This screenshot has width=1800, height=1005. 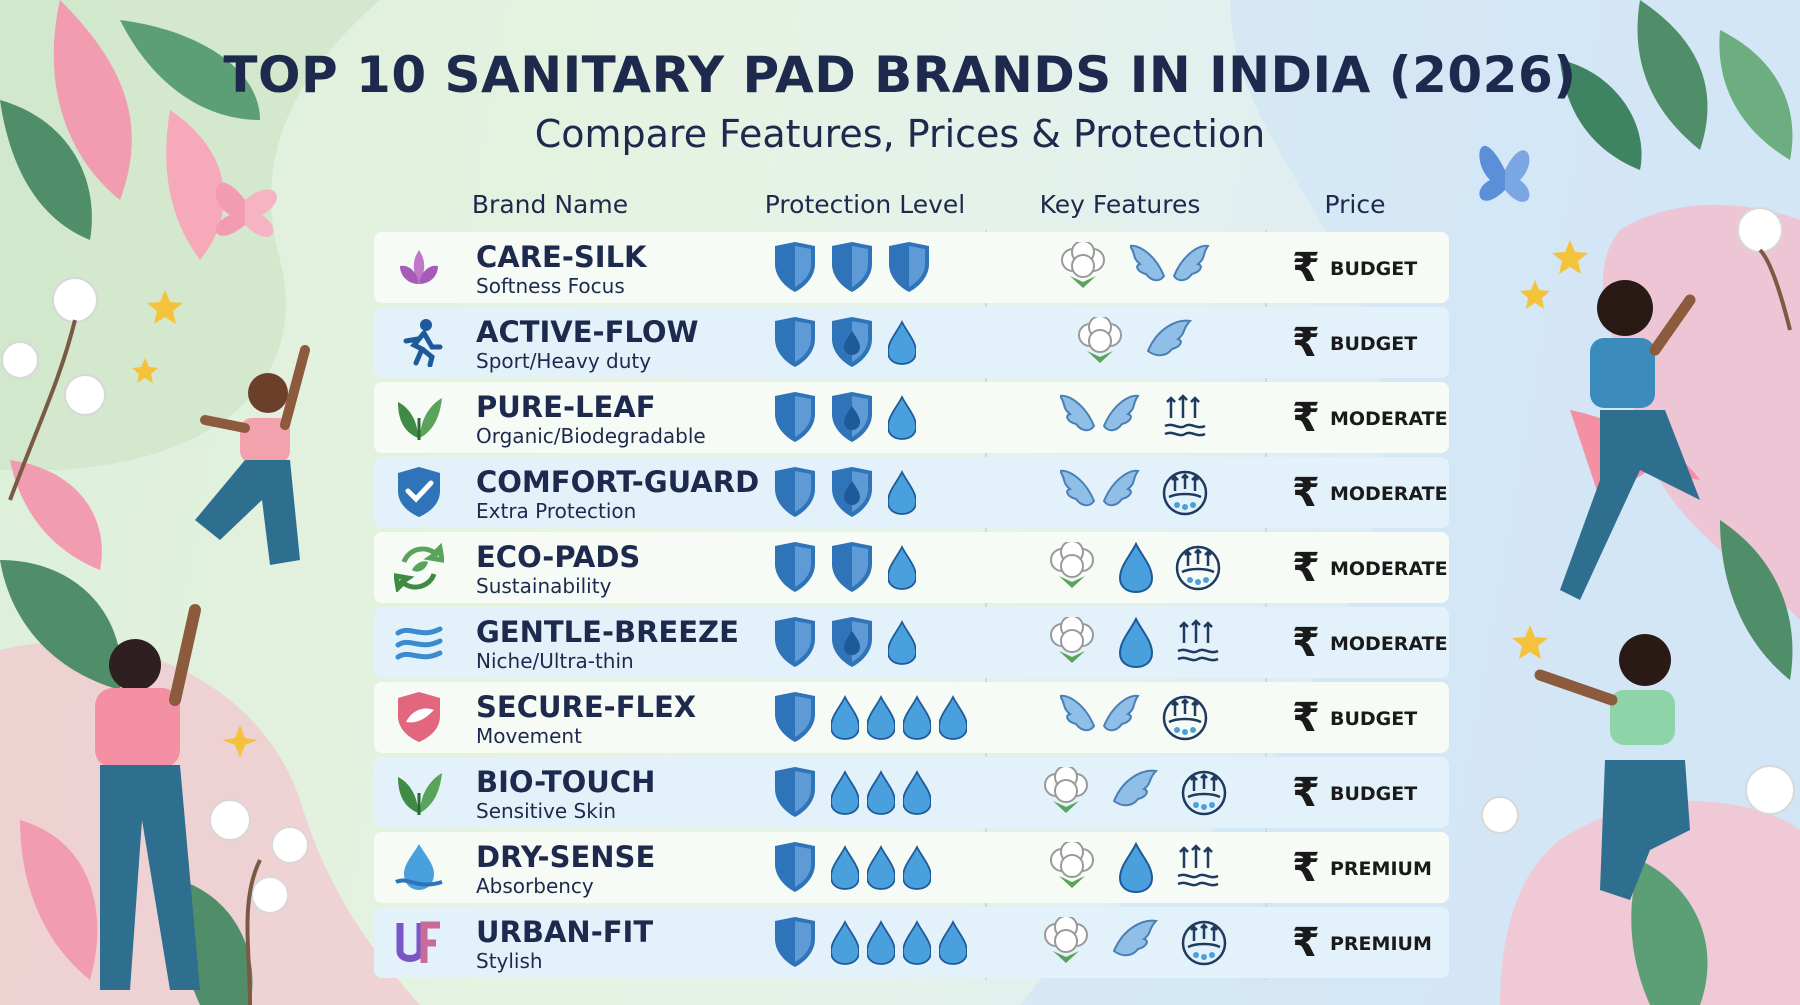 What do you see at coordinates (148, 797) in the screenshot?
I see `standing-woman-illustration` at bounding box center [148, 797].